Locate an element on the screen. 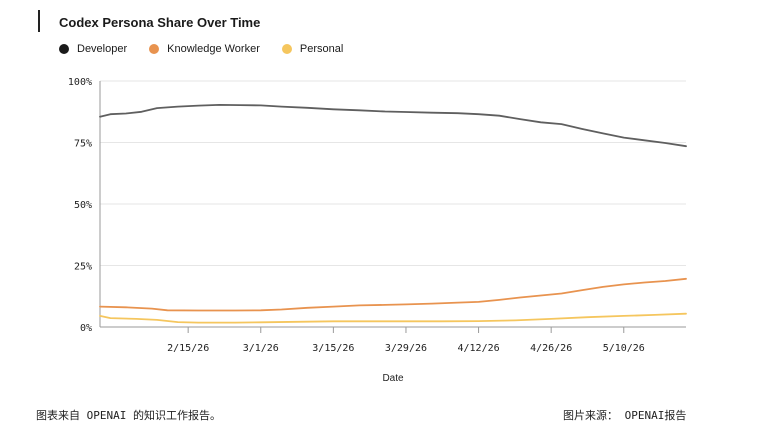 Image resolution: width=758 pixels, height=437 pixels. series-line-developer is located at coordinates (393, 126).